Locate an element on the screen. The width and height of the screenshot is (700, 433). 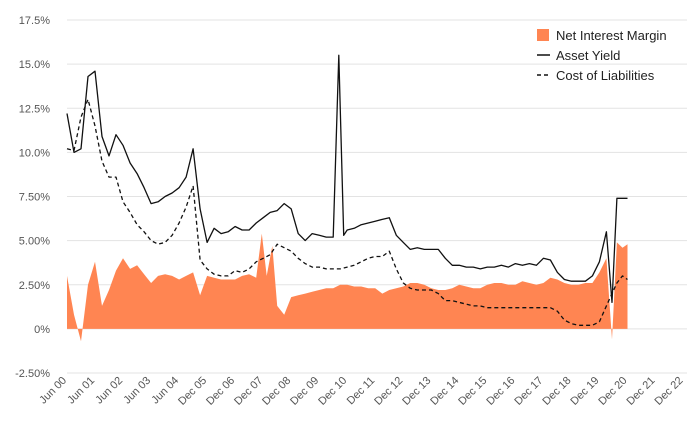
x-tick-label: Dec 09 is located at coordinates (304, 391).